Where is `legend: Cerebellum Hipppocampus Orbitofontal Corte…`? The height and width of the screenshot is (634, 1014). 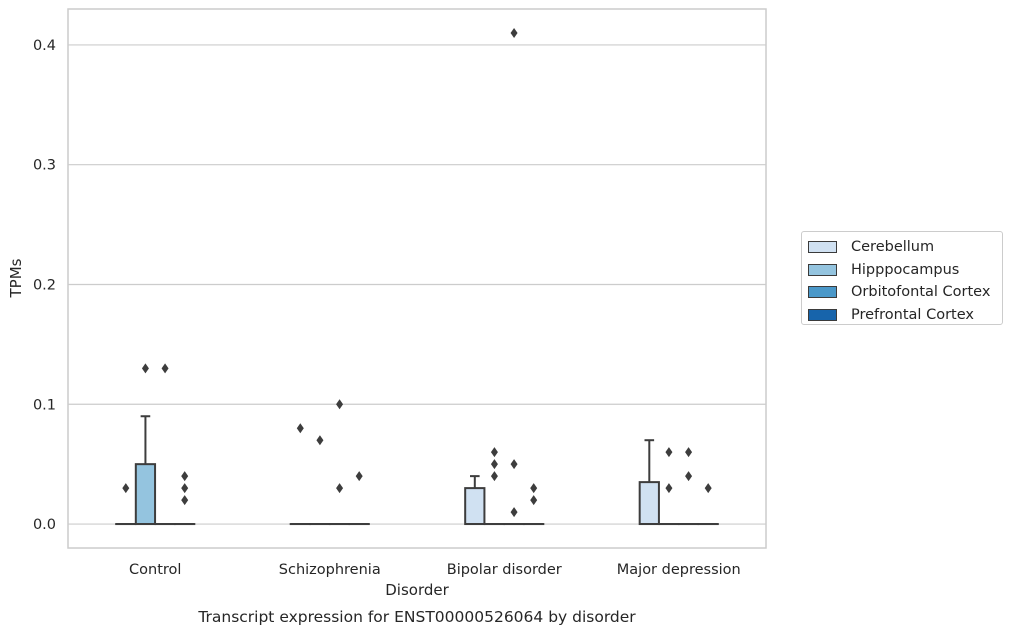 legend: Cerebellum Hipppocampus Orbitofontal Corte… is located at coordinates (902, 278).